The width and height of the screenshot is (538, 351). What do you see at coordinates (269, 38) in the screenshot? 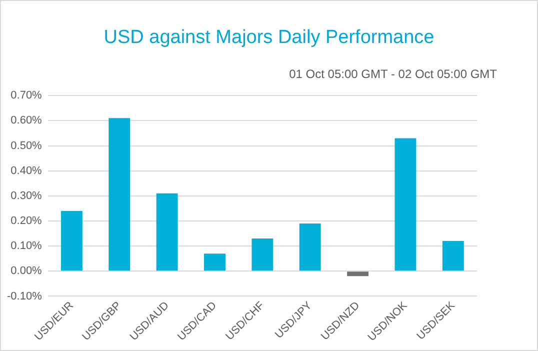
I see `chart-title: USD against Majors Daily Performance` at bounding box center [269, 38].